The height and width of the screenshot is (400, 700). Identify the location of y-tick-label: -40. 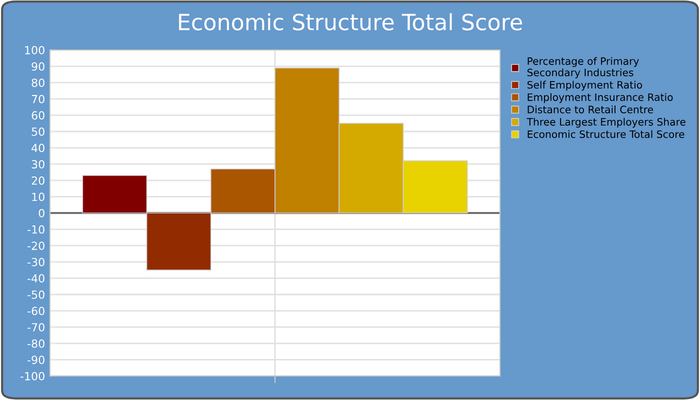
(36, 278).